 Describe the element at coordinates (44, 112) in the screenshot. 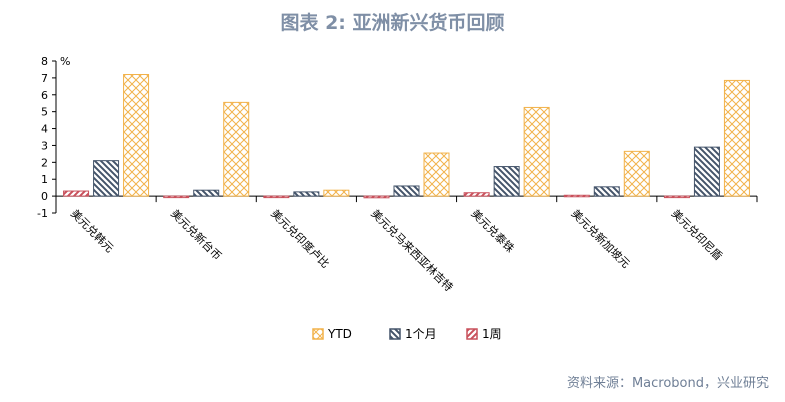

I see `y-tick-label: 5` at that location.